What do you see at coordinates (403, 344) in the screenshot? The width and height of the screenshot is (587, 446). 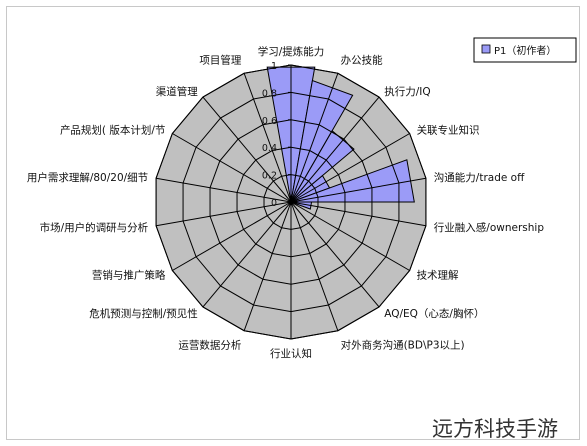 I see `category-label: 对外商务沟通(BD\P3以上)` at bounding box center [403, 344].